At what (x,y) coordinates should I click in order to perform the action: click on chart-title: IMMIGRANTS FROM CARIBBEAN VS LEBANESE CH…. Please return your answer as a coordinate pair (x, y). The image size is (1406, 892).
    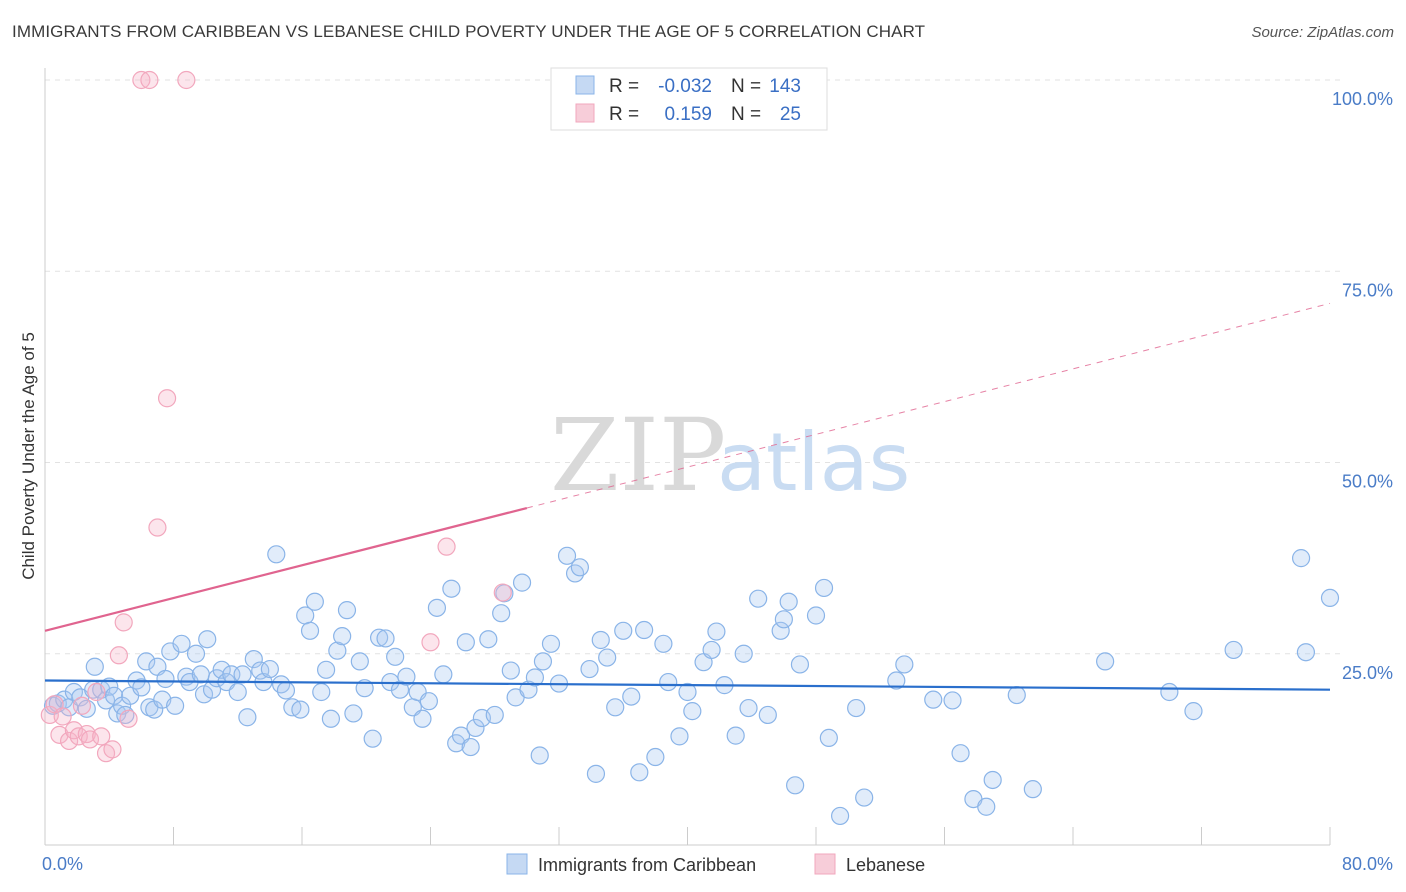
    Looking at the image, I should click on (469, 31).